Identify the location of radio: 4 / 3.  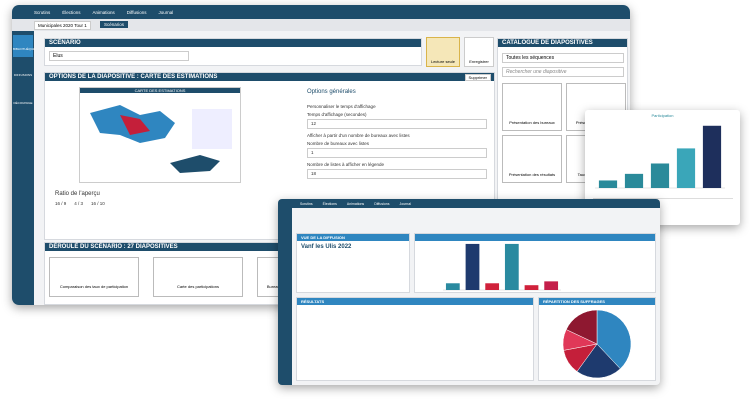
(79, 203).